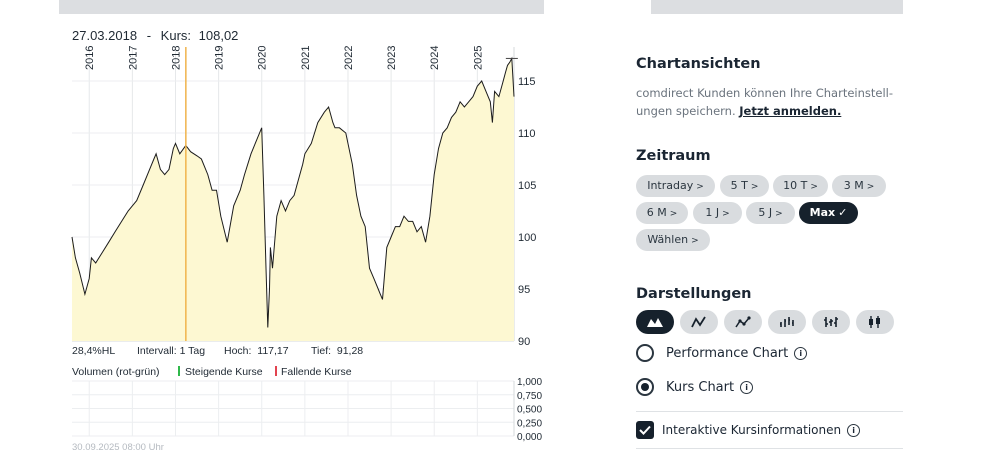 This screenshot has width=1000, height=455. I want to click on mountain-chart-icon, so click(655, 322).